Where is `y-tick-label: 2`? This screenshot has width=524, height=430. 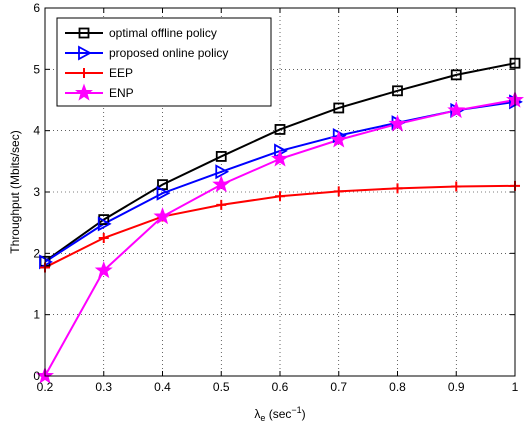 y-tick-label: 2 is located at coordinates (36, 253).